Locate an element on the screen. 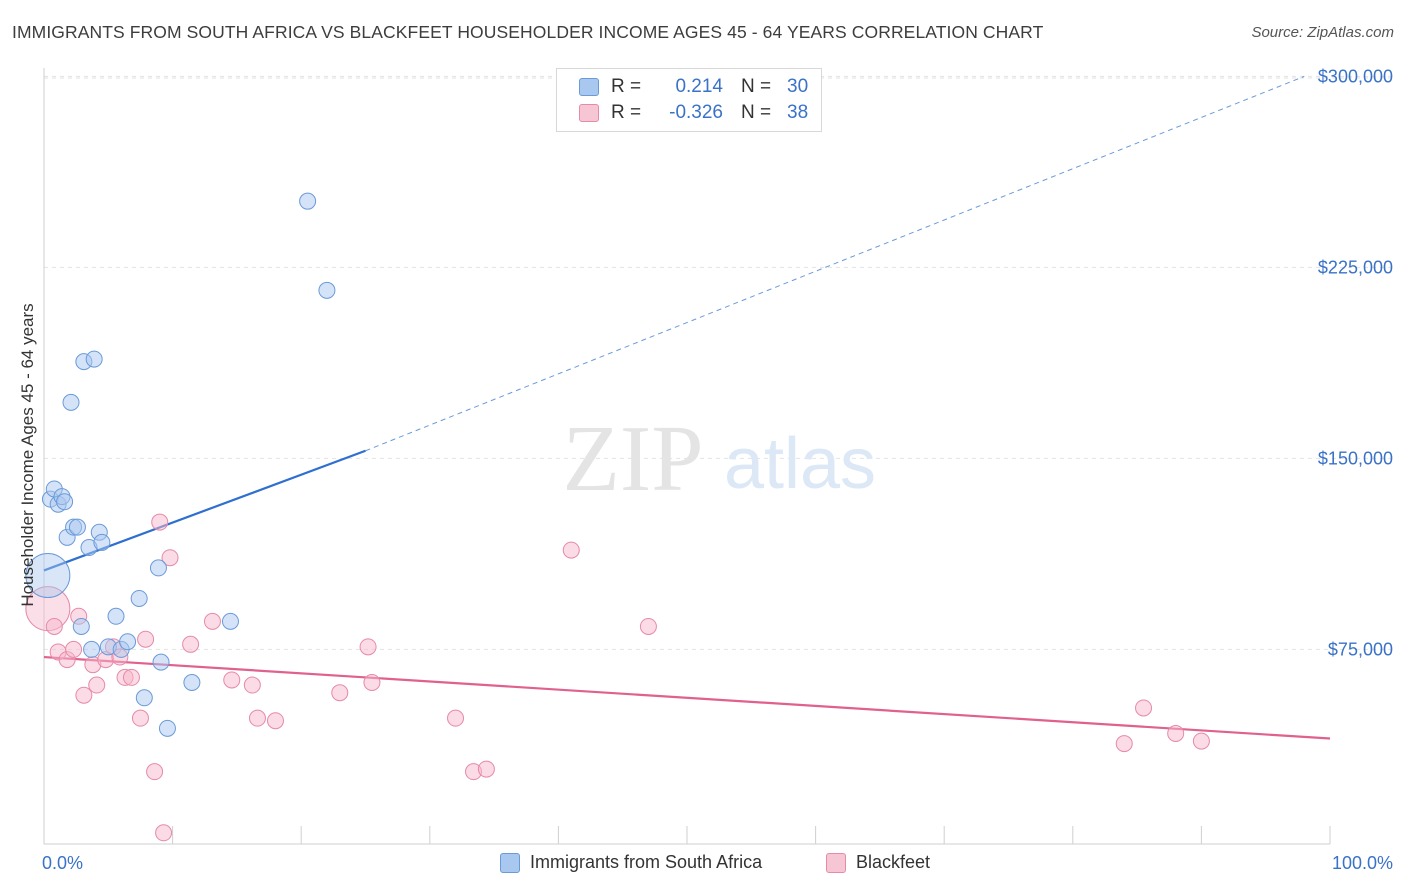 Image resolution: width=1406 pixels, height=892 pixels. legend-swatch-series2 is located at coordinates (589, 113).